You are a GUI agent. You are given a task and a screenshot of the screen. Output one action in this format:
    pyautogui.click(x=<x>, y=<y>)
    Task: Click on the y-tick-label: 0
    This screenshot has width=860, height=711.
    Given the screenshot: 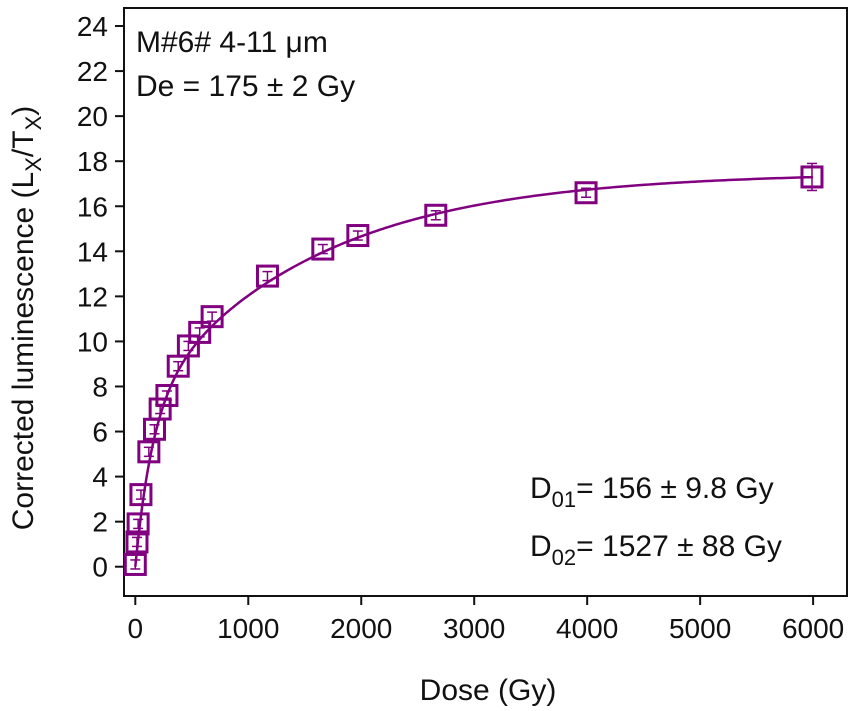 What is the action you would take?
    pyautogui.click(x=100, y=567)
    